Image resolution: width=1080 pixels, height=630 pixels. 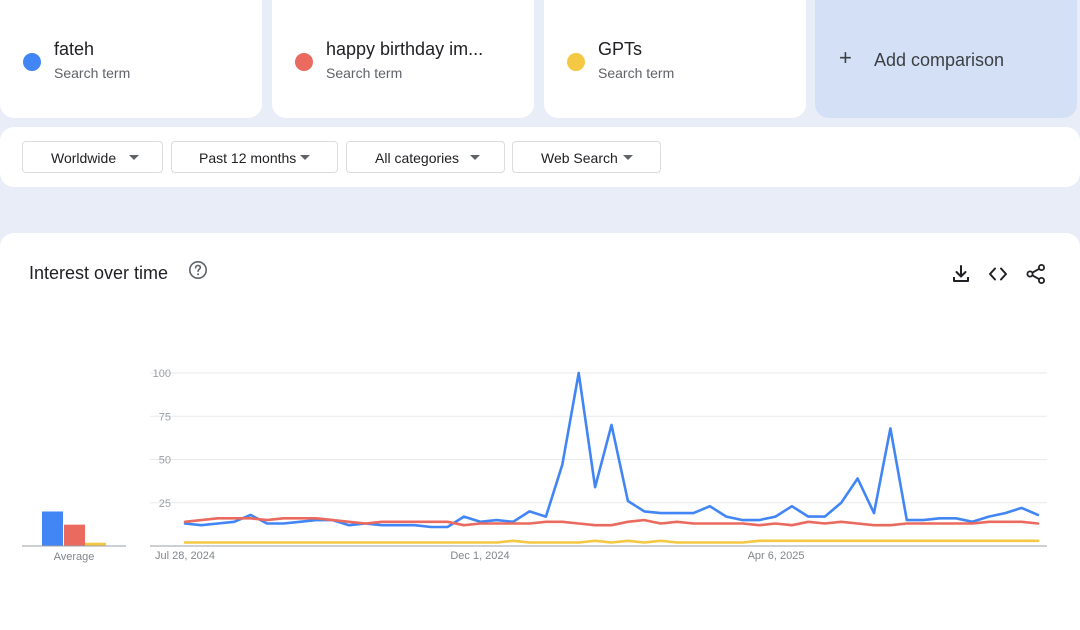 I want to click on term-card-happy-birthday: happy birthday im... Search term, so click(x=403, y=59).